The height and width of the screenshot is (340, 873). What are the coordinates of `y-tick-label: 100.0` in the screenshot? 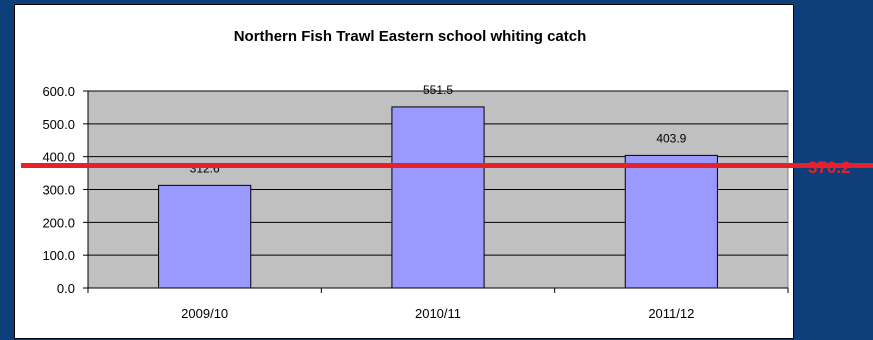 It's located at (58, 255).